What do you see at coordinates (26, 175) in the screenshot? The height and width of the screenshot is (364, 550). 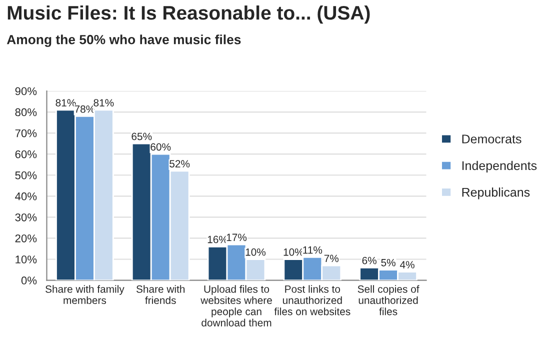 I see `y-tick-label: 50%` at bounding box center [26, 175].